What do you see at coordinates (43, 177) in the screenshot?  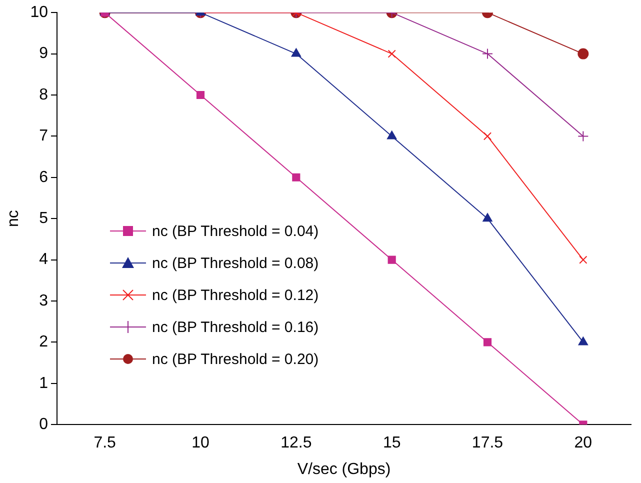 I see `y-tick-label: 6` at bounding box center [43, 177].